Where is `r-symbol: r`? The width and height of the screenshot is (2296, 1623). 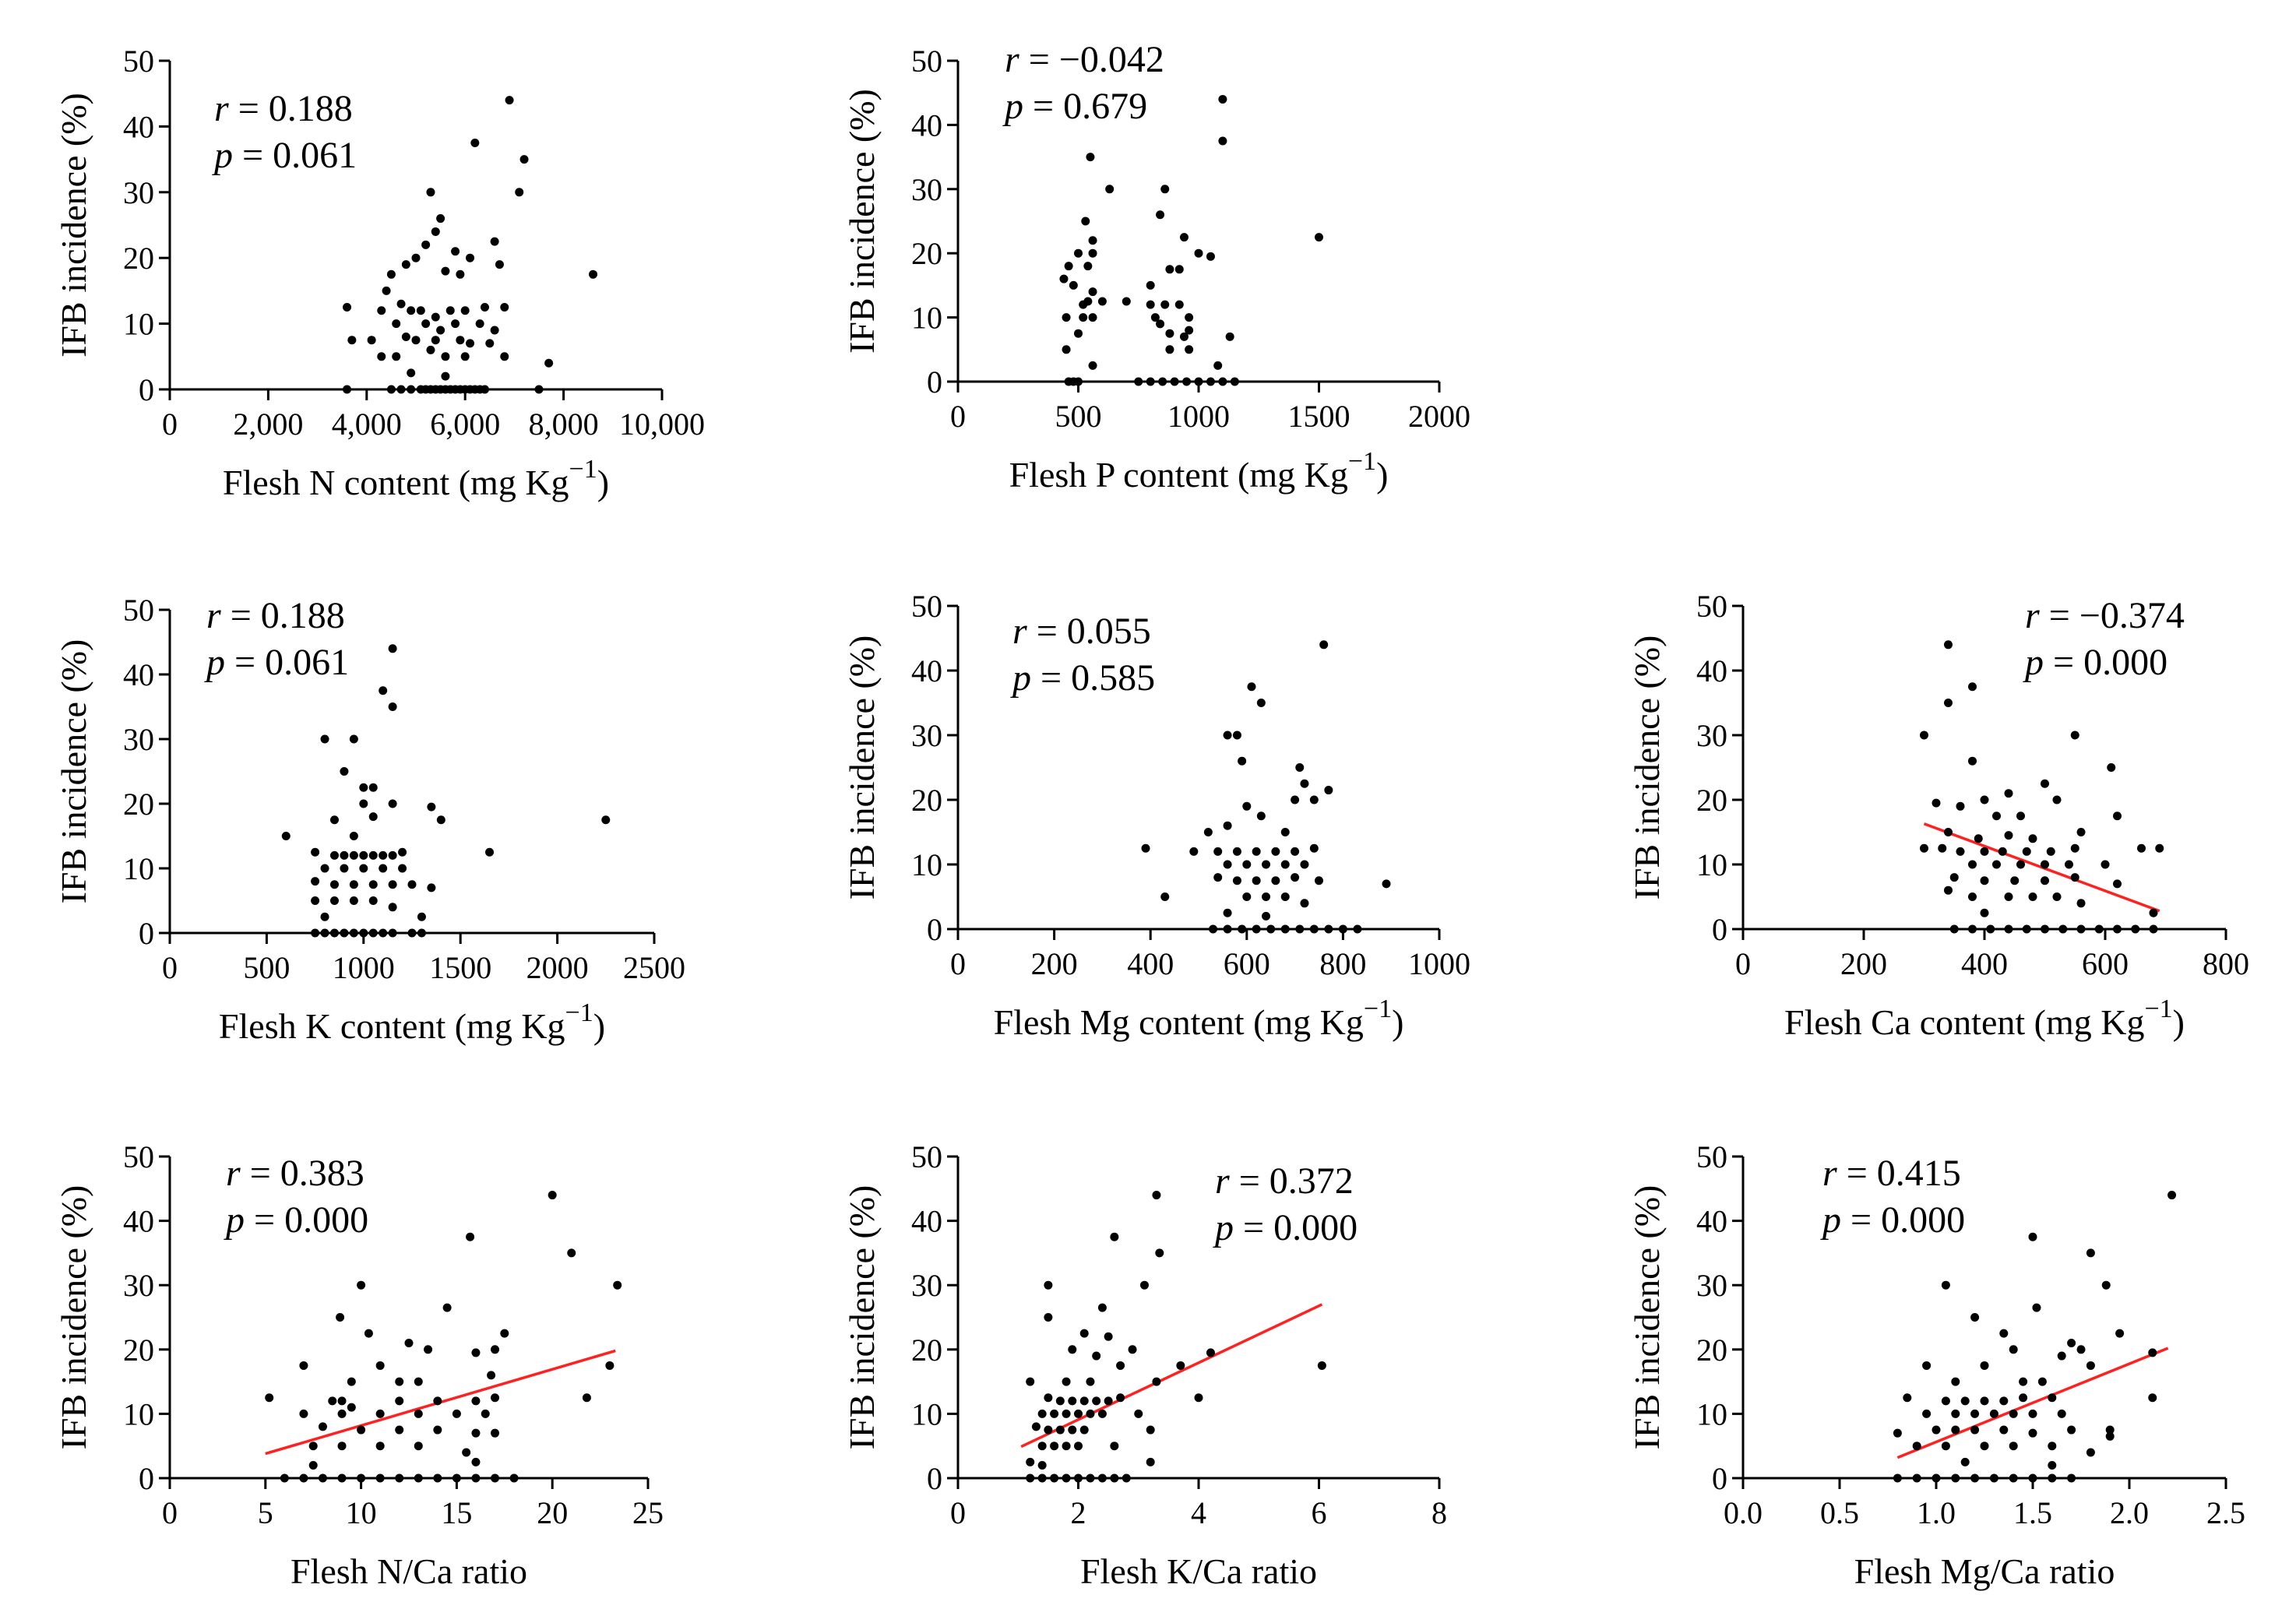 r-symbol: r is located at coordinates (226, 108).